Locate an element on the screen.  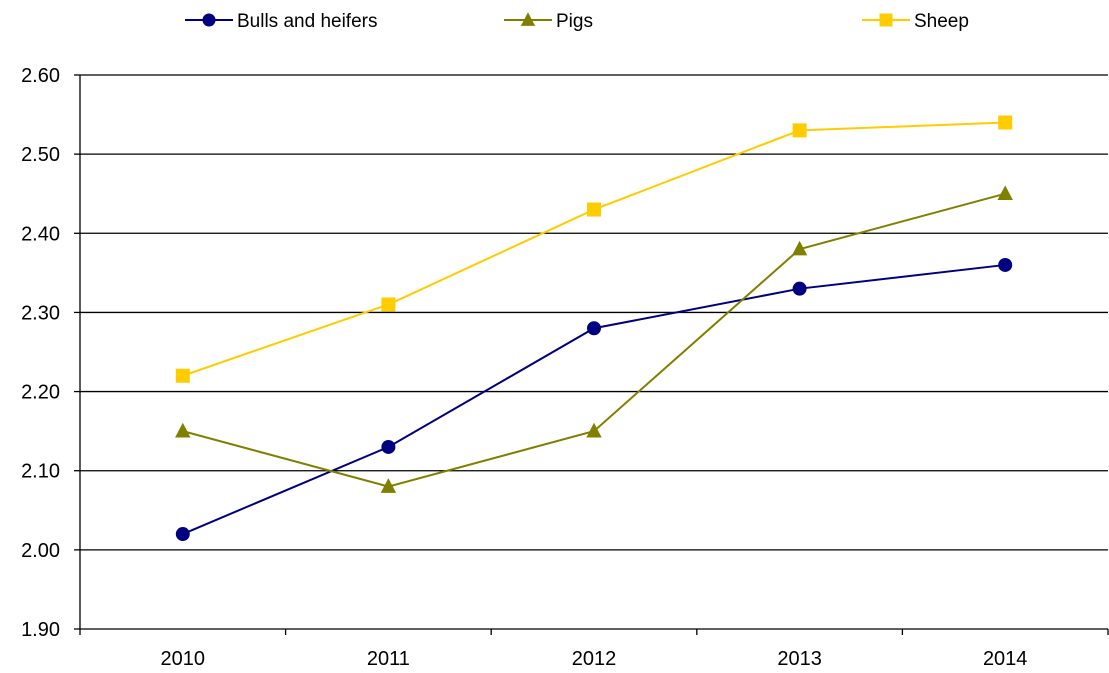
y-tick-label: 2.30 is located at coordinates (40, 313).